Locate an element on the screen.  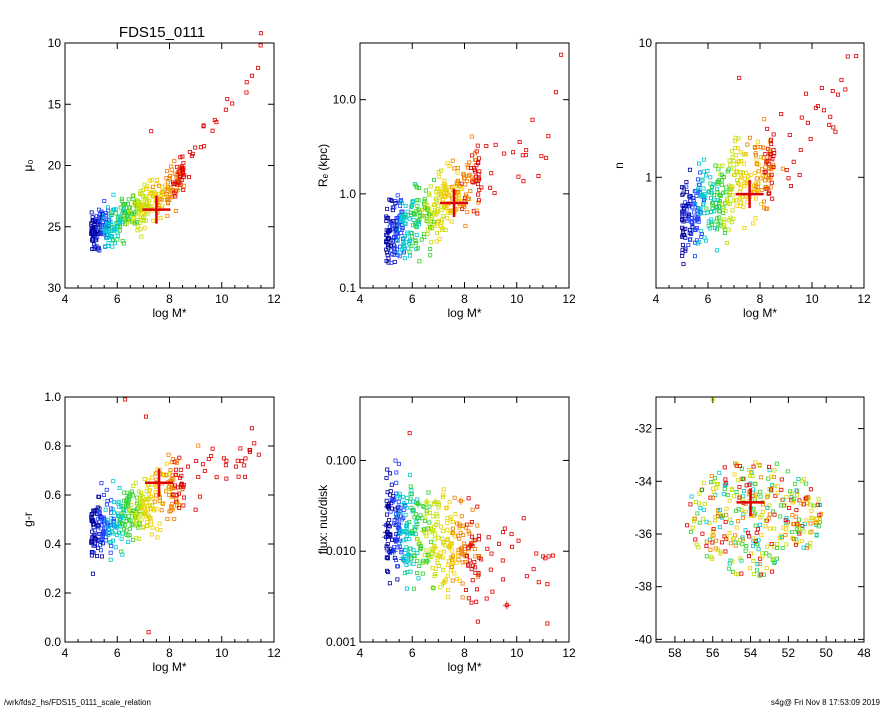
x-axis-label: log M* is located at coordinates (169, 313).